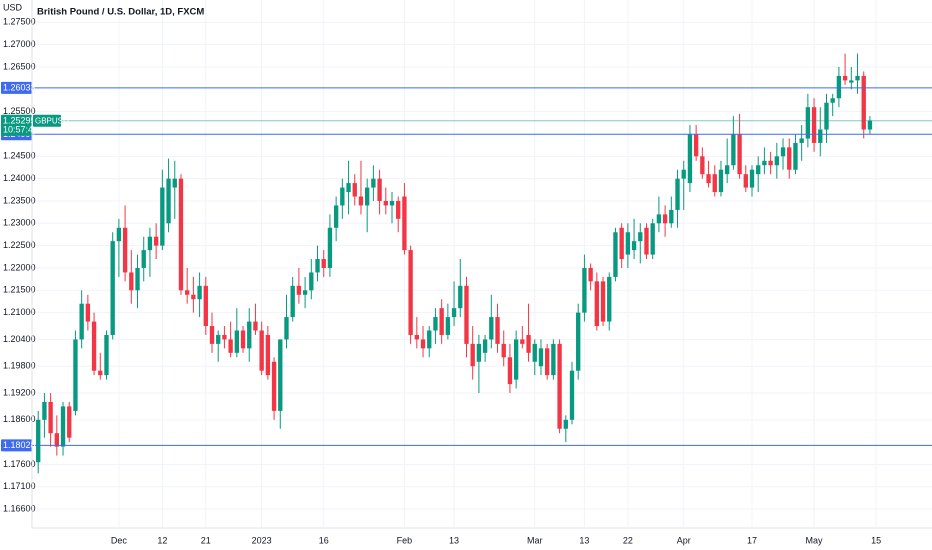 The width and height of the screenshot is (932, 550). What do you see at coordinates (19, 445) in the screenshot?
I see `level-label: 1.18028` at bounding box center [19, 445].